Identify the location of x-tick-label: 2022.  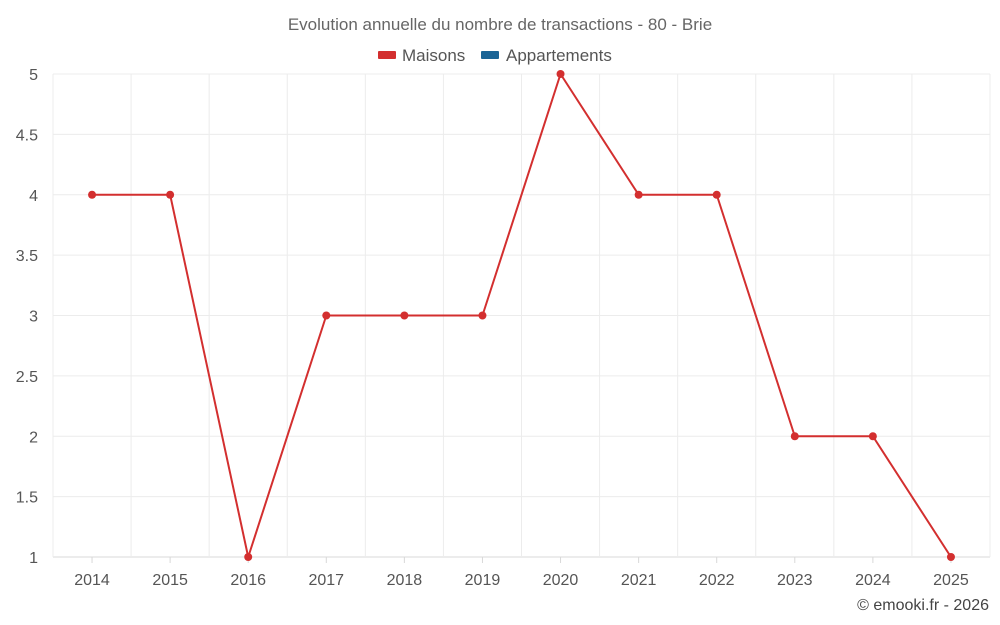
(717, 580).